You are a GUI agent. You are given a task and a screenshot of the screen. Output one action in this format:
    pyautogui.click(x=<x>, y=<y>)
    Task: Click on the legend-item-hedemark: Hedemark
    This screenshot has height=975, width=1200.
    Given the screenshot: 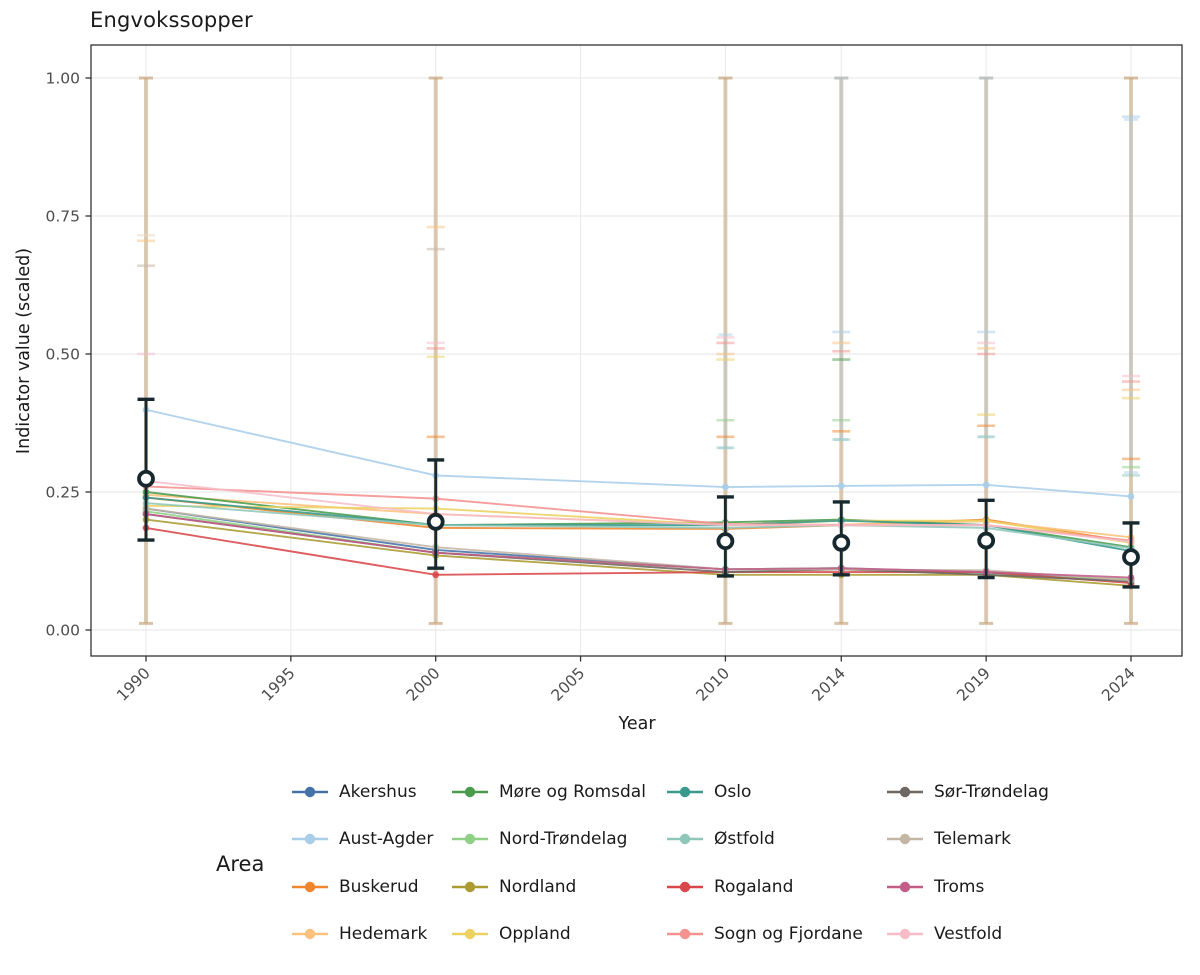 What is the action you would take?
    pyautogui.click(x=361, y=935)
    